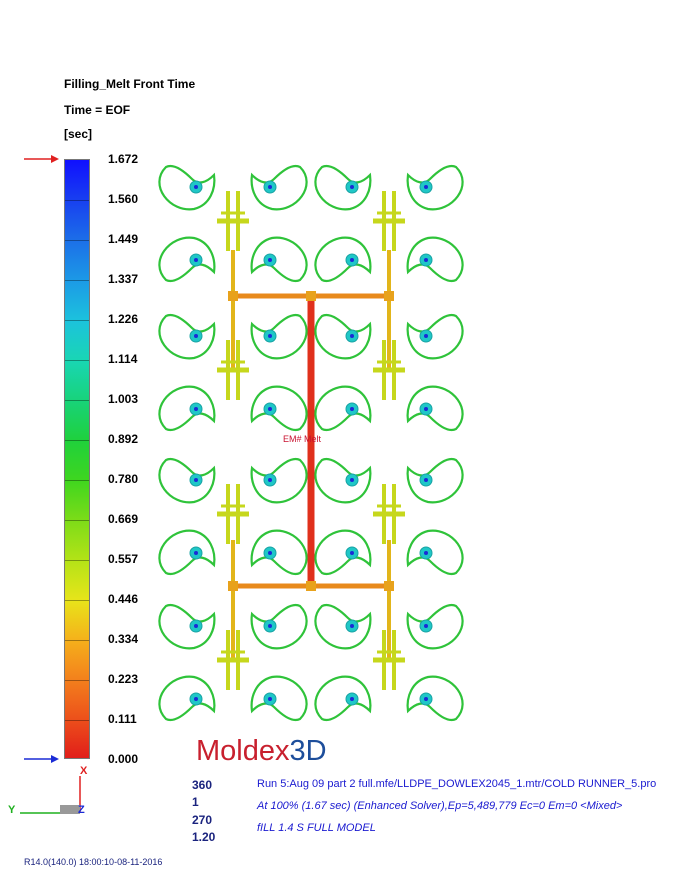 This screenshot has width=684, height=876. I want to click on min-arrow-icon, so click(41, 759).